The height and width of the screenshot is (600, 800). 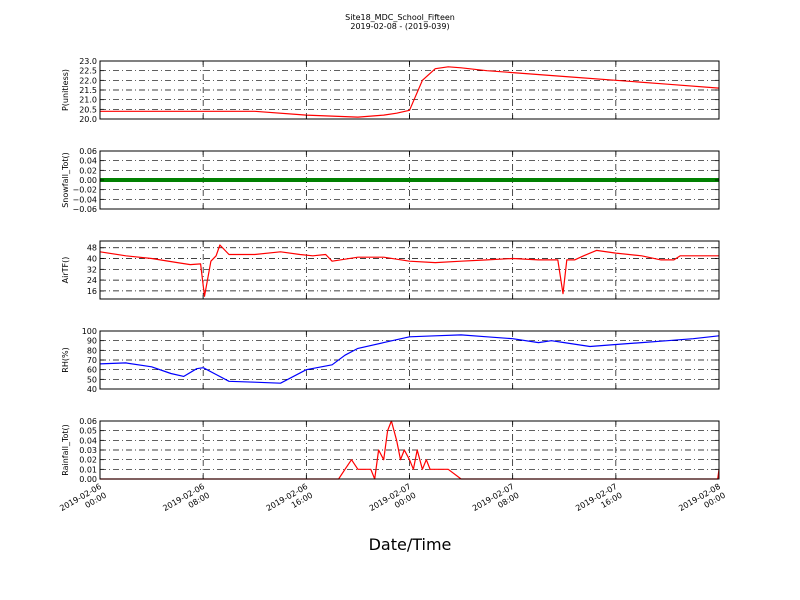 What do you see at coordinates (65, 90) in the screenshot?
I see `y-axis-label: P(unitless)` at bounding box center [65, 90].